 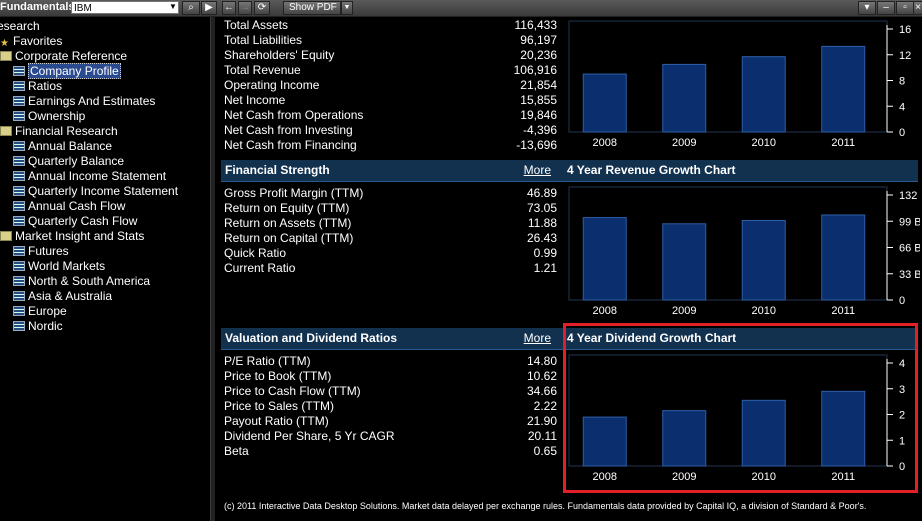 I want to click on row-value: 19,846, so click(x=538, y=115).